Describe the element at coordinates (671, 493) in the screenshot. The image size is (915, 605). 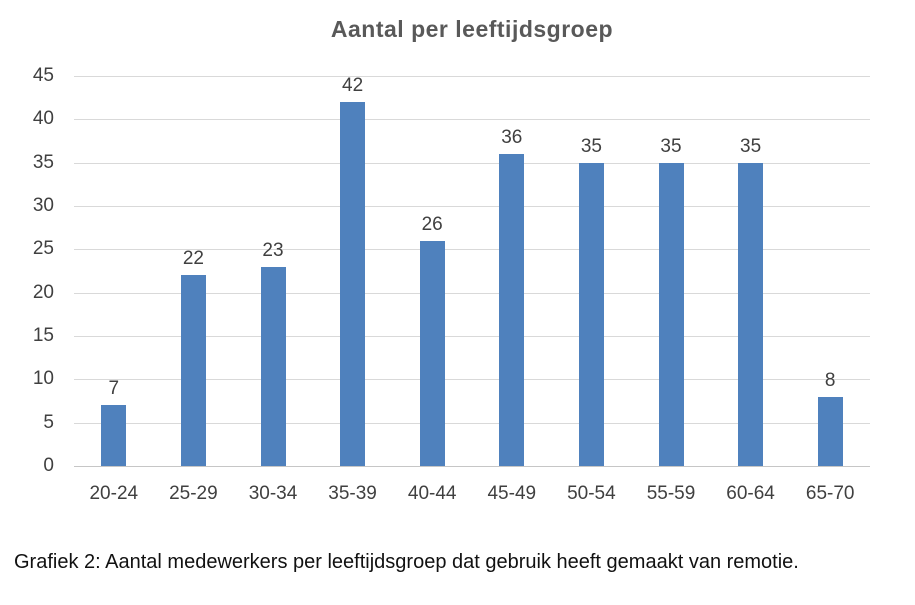
I see `x-tick-label: 55-59` at that location.